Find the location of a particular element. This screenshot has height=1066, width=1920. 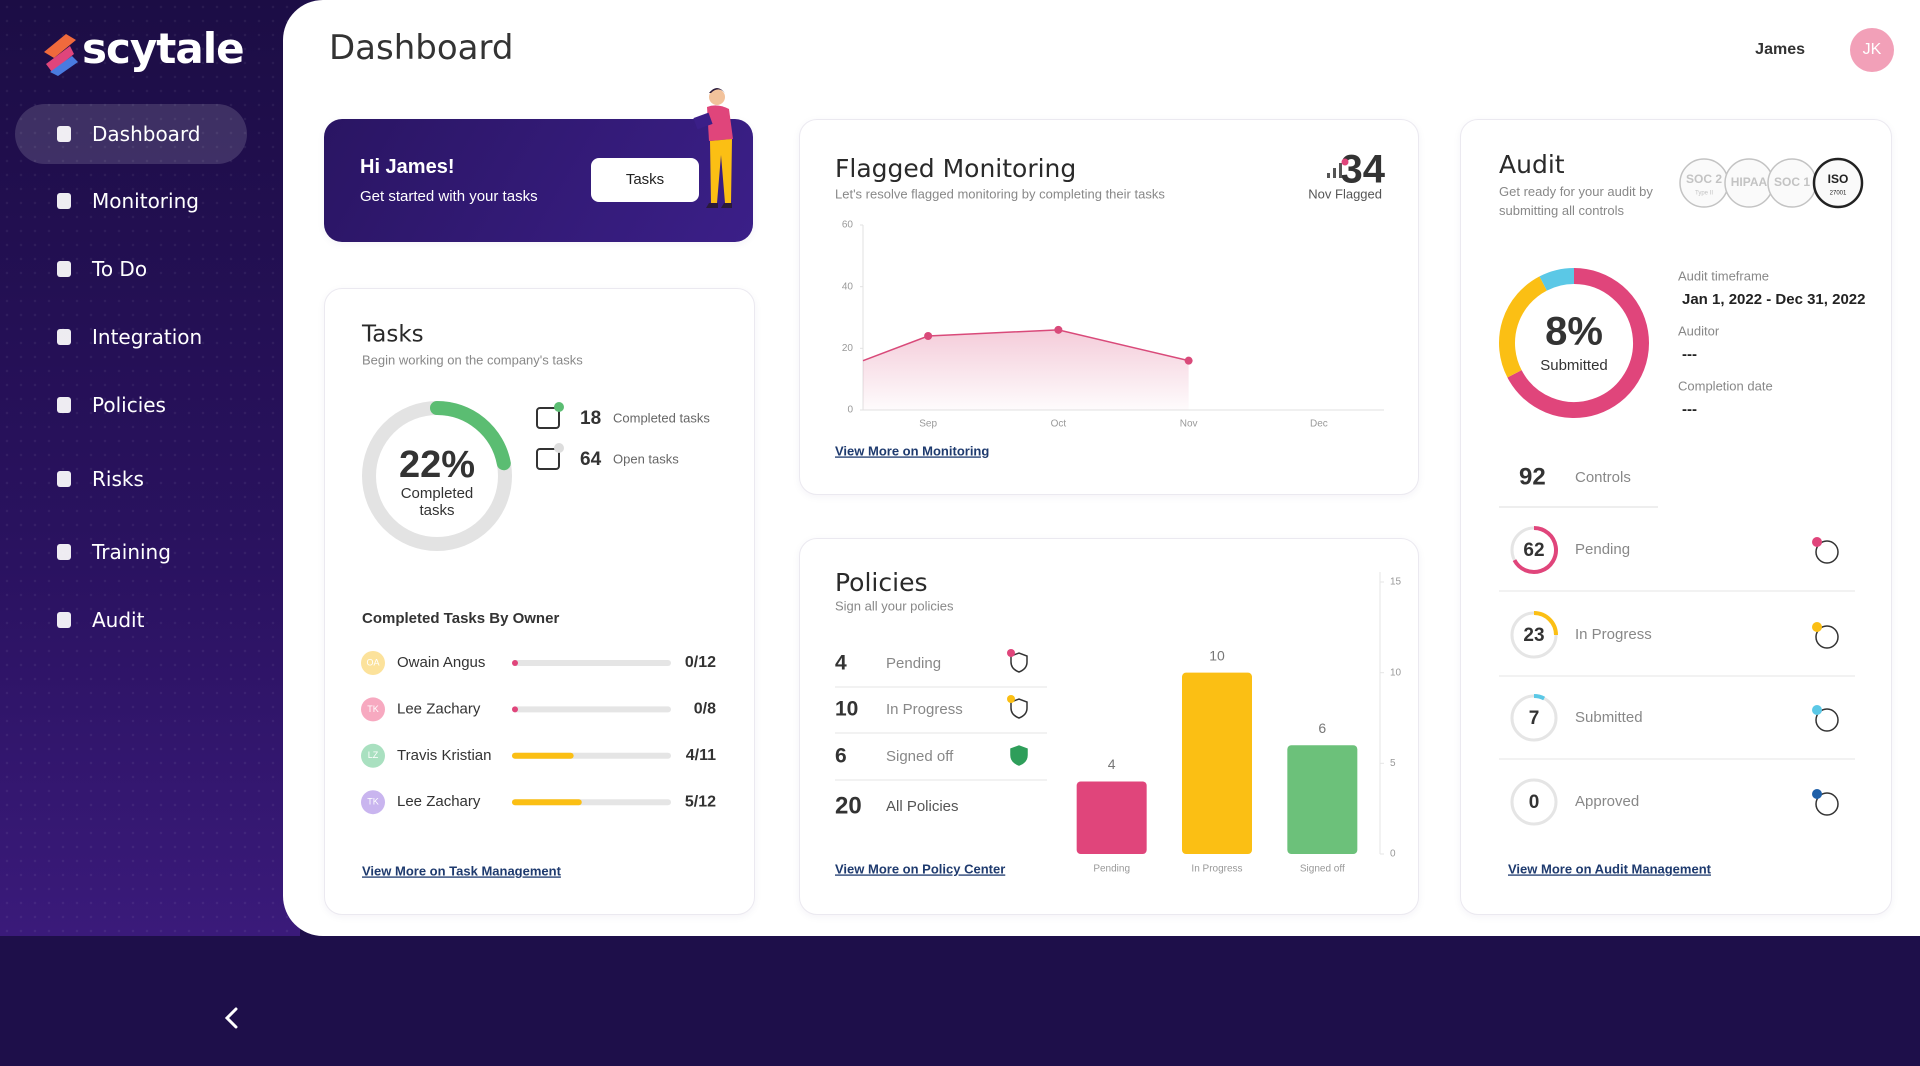

link: View More on Monitoring is located at coordinates (912, 450).